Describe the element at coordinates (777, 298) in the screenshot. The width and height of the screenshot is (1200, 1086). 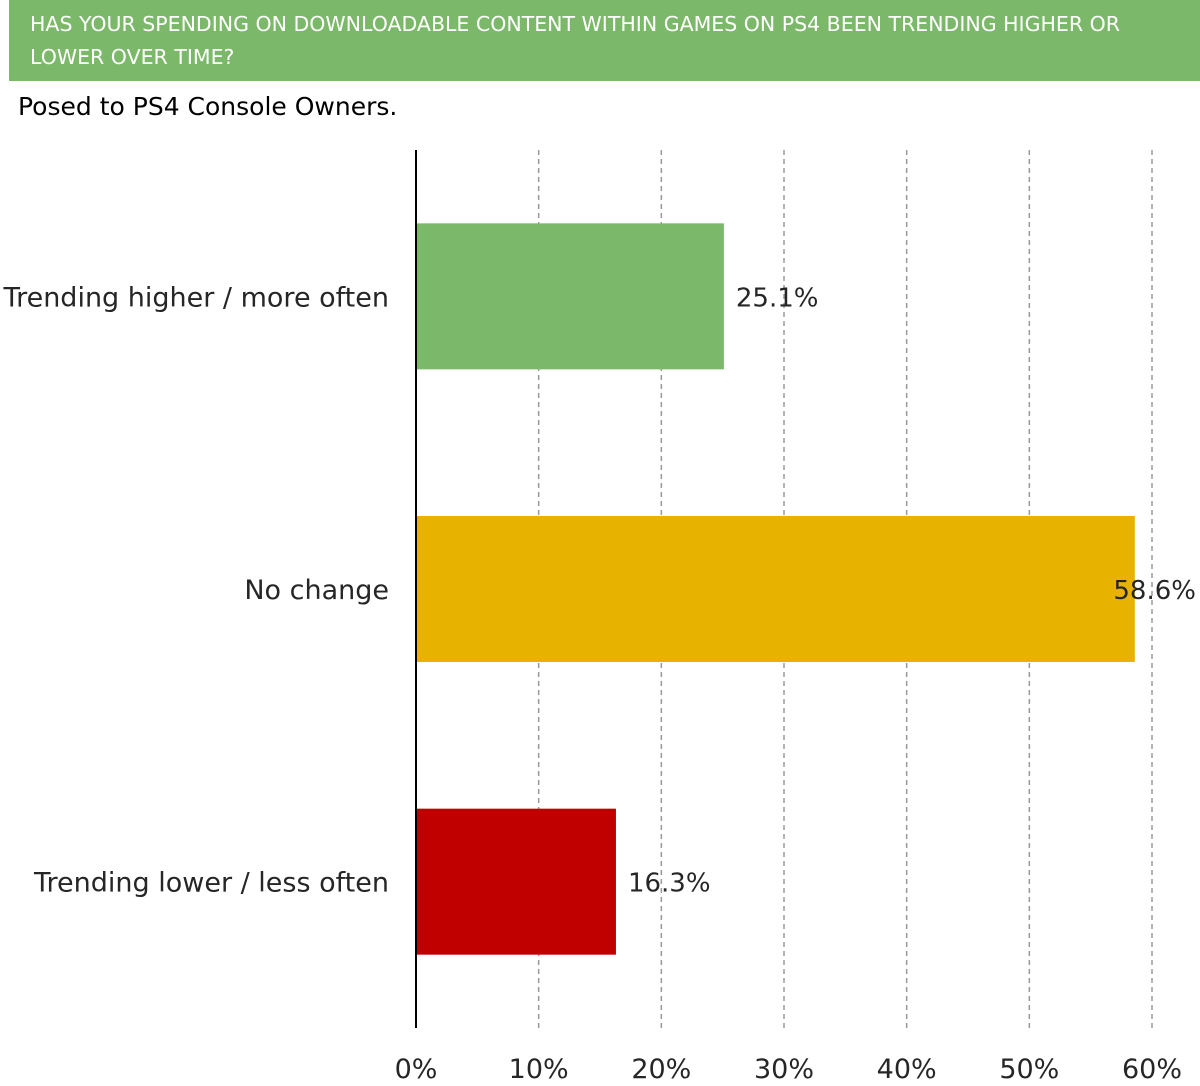
I see `value-label: 25.1%` at that location.